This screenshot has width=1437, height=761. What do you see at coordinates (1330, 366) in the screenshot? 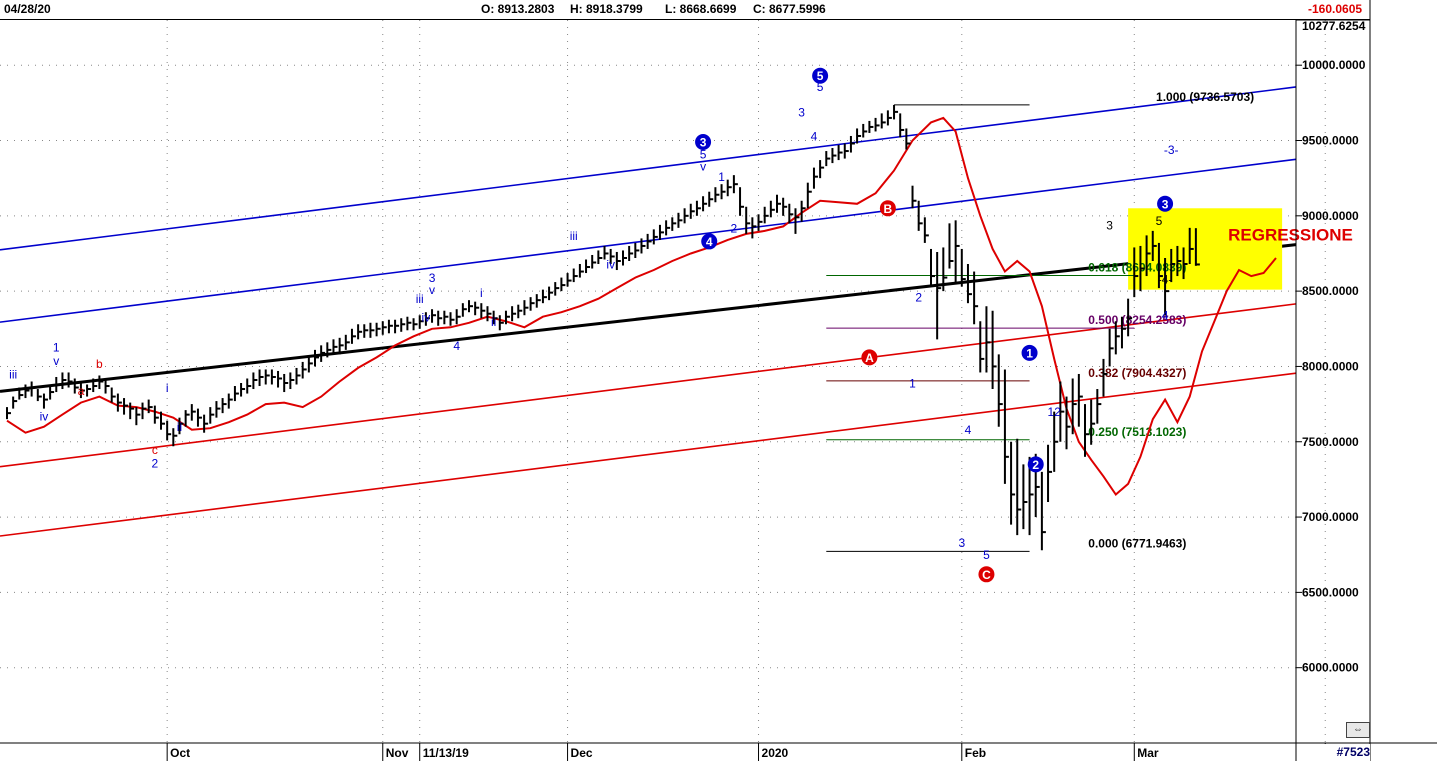
I see `y-tick-label: 8000.0000` at bounding box center [1330, 366].